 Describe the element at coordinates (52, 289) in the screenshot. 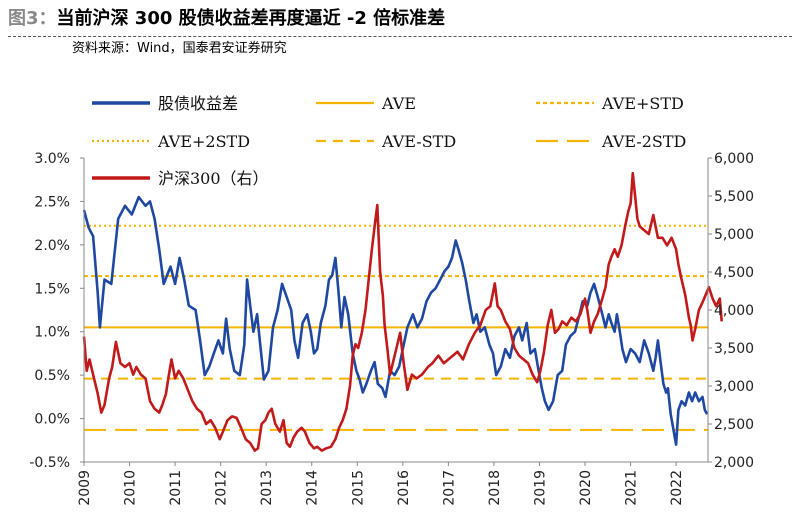

I see `y-left-tick-label: 1.5%` at that location.